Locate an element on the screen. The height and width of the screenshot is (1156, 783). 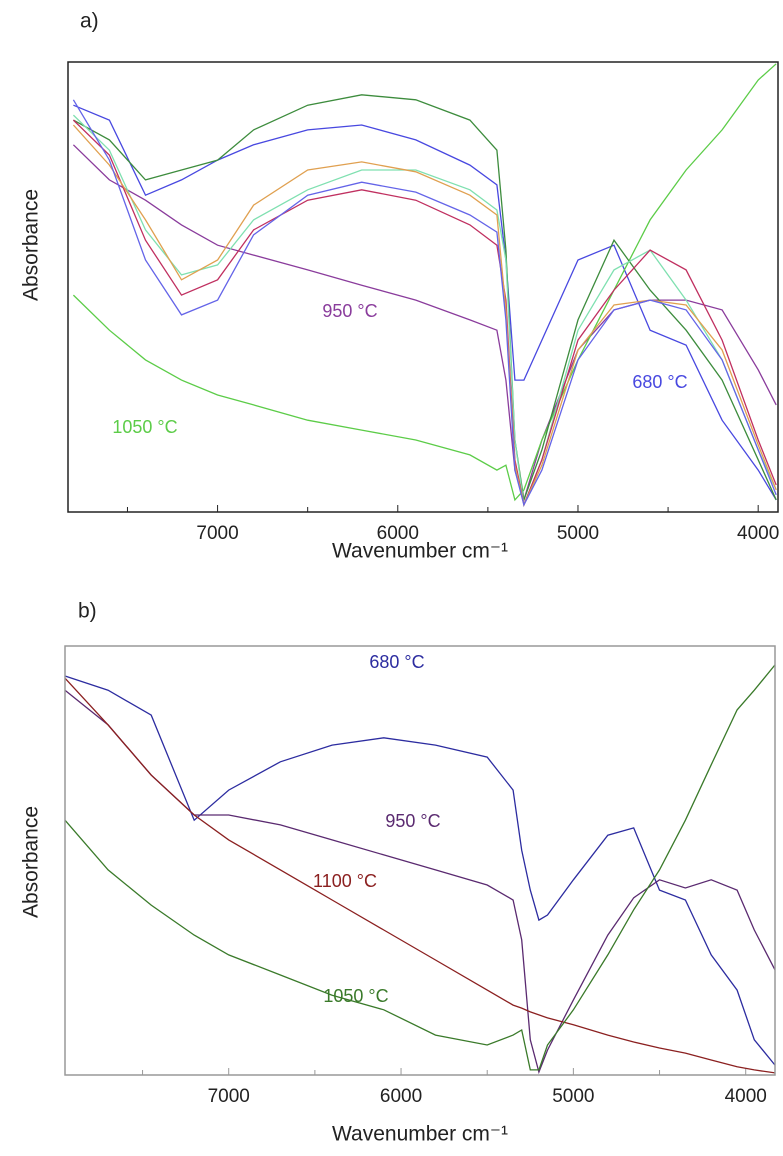
panel-label: a) is located at coordinates (89, 21).